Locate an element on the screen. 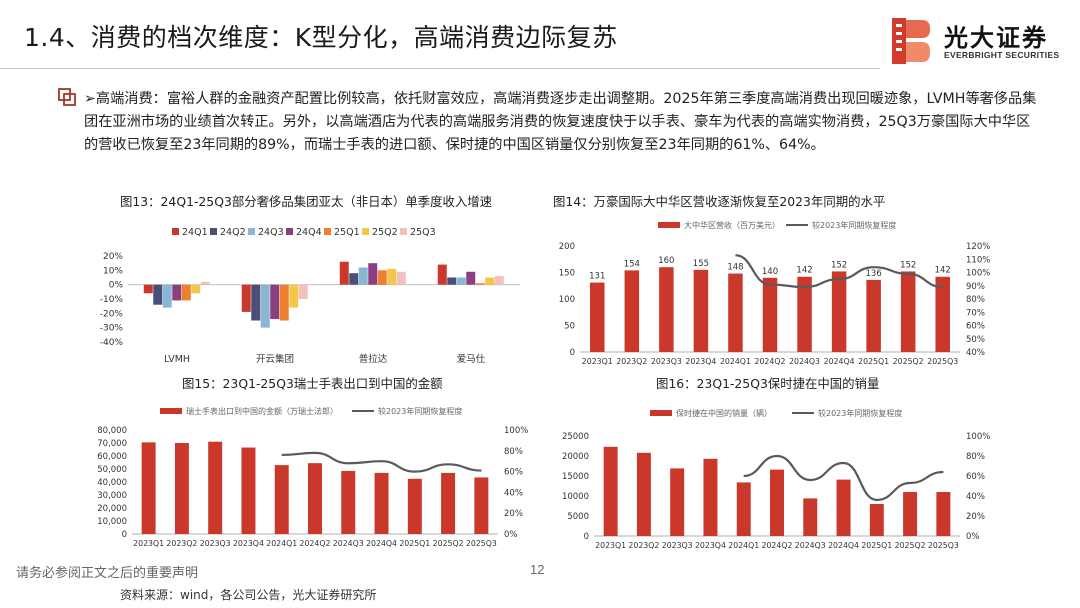 The width and height of the screenshot is (1080, 608). x-category-label: 2024Q4 is located at coordinates (843, 545).